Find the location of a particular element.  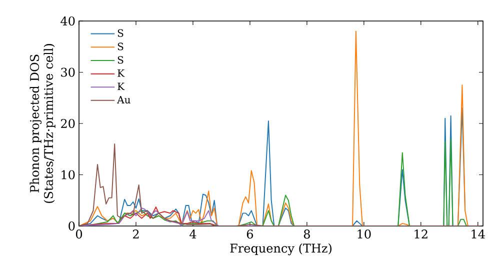

x-tick-label: 14 is located at coordinates (478, 234).